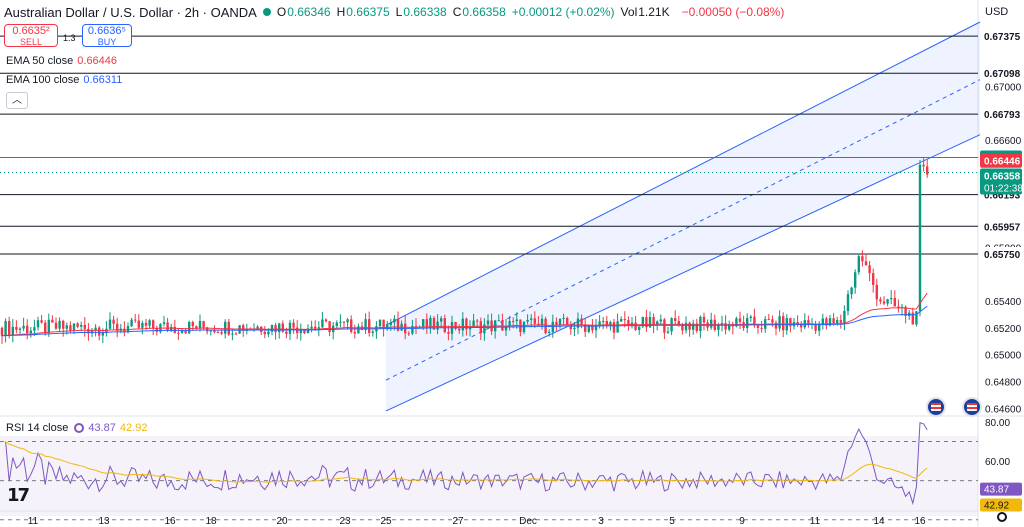 This screenshot has width=1024, height=527. I want to click on collapse-legend-button: ︿, so click(17, 100).